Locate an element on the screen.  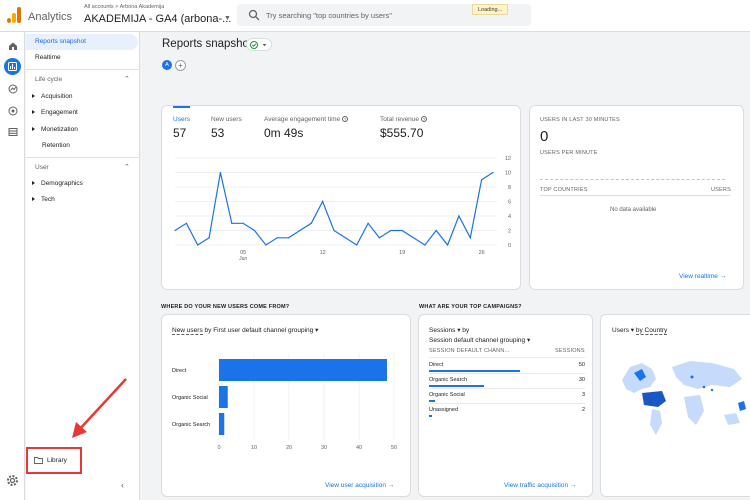
no-data-text: No data available is located at coordinates (633, 210).